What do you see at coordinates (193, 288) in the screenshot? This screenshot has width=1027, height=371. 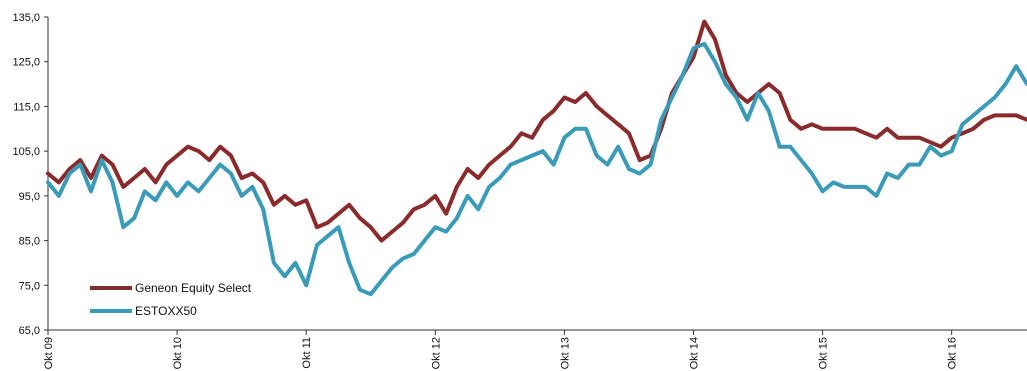 I see `legend-label: Geneon Equity Select` at bounding box center [193, 288].